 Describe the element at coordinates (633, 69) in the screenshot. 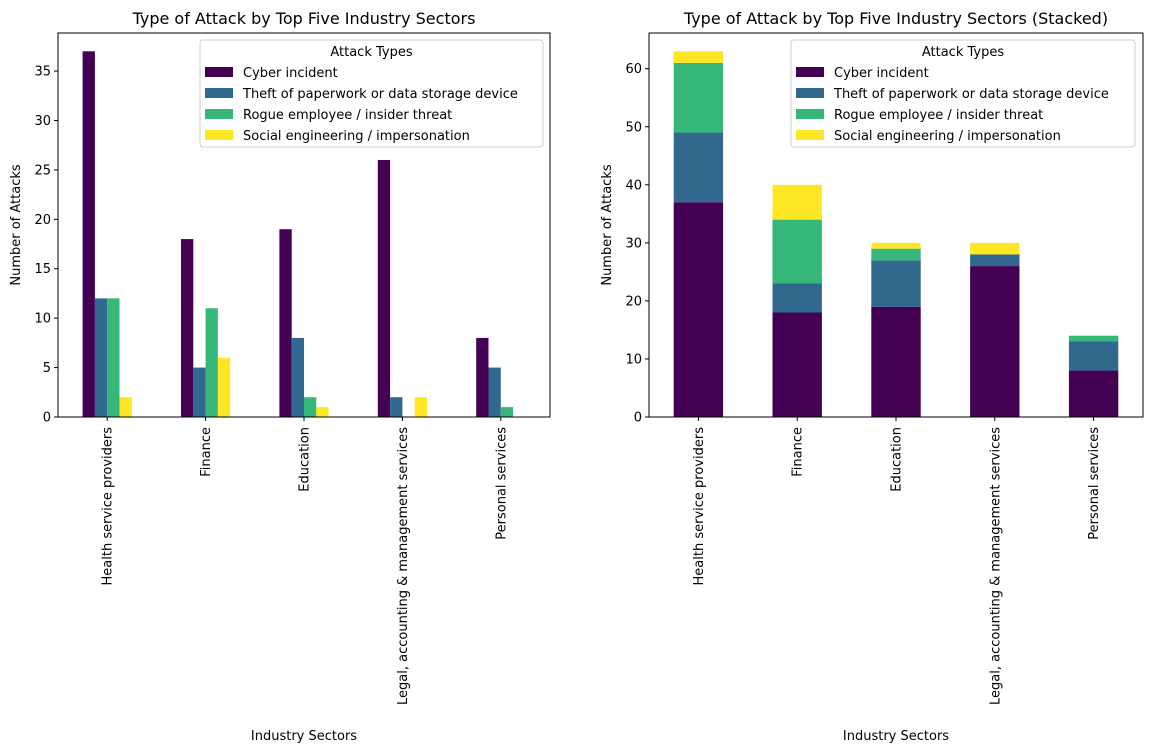

I see `y-tick-label: 60` at that location.